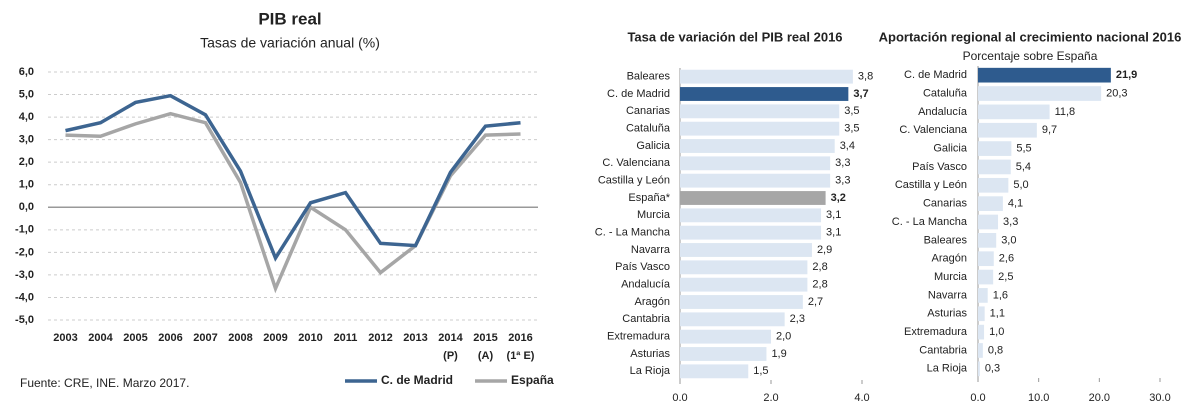  What do you see at coordinates (819, 285) in the screenshot?
I see `value-label: 2,8` at bounding box center [819, 285].